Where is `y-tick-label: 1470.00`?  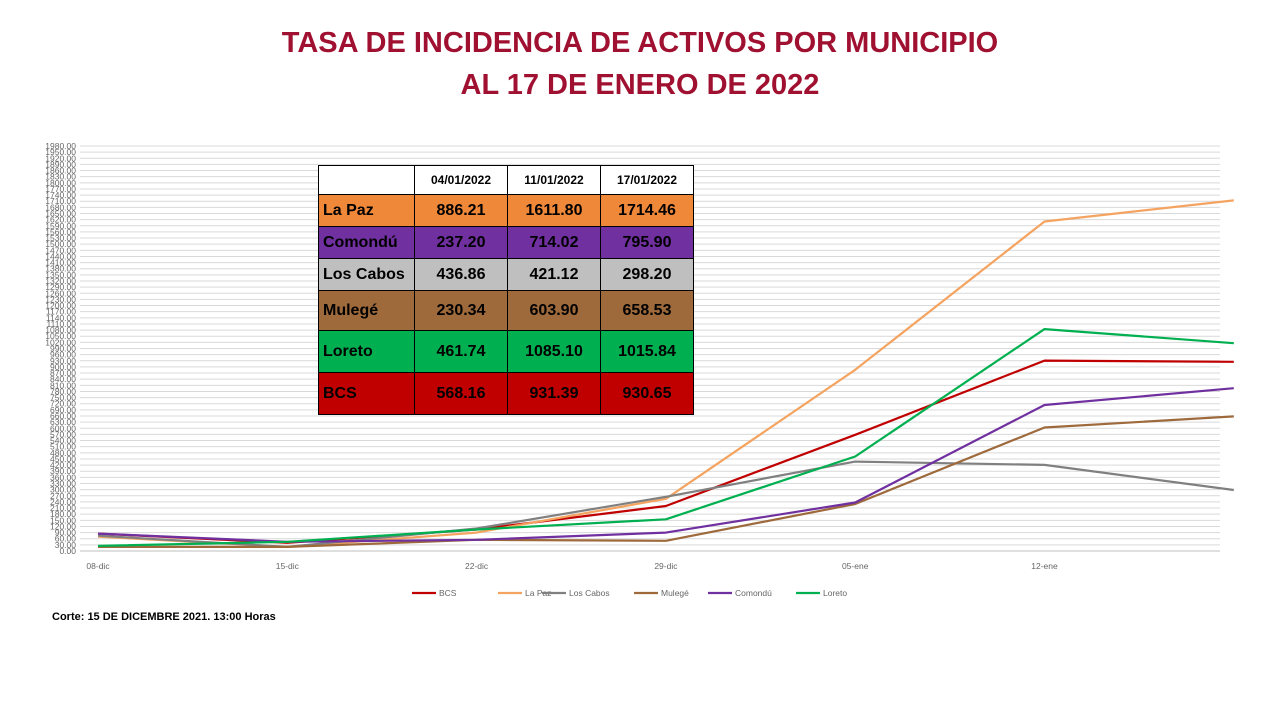
y-tick-label: 1470.00 is located at coordinates (60, 250).